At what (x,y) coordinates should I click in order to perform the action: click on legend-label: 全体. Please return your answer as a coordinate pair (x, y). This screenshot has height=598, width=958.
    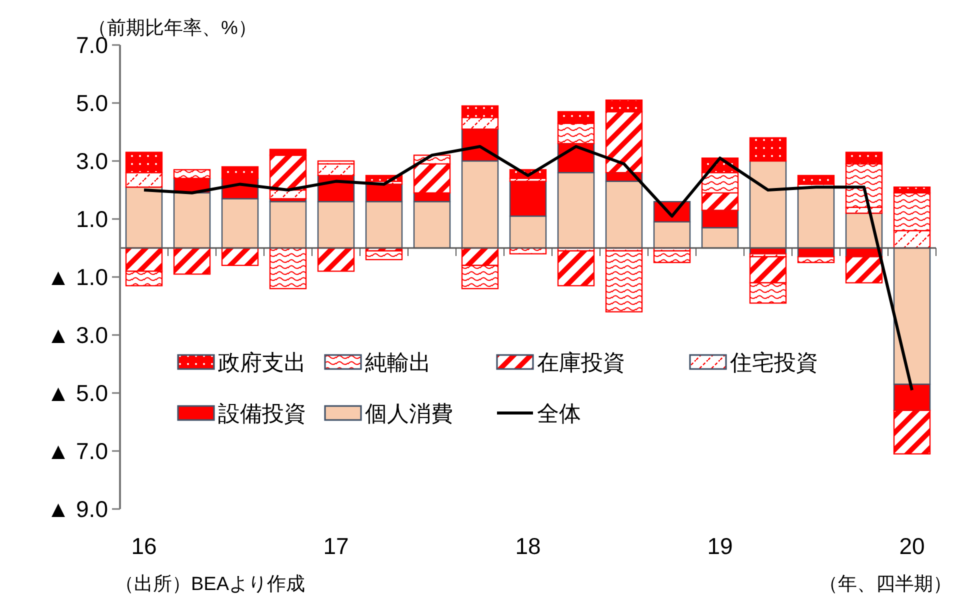
    Looking at the image, I should click on (559, 413).